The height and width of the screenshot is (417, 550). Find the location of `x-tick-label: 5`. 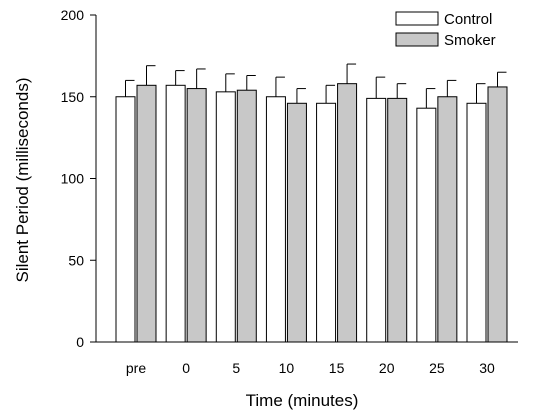

x-tick-label: 5 is located at coordinates (236, 368).